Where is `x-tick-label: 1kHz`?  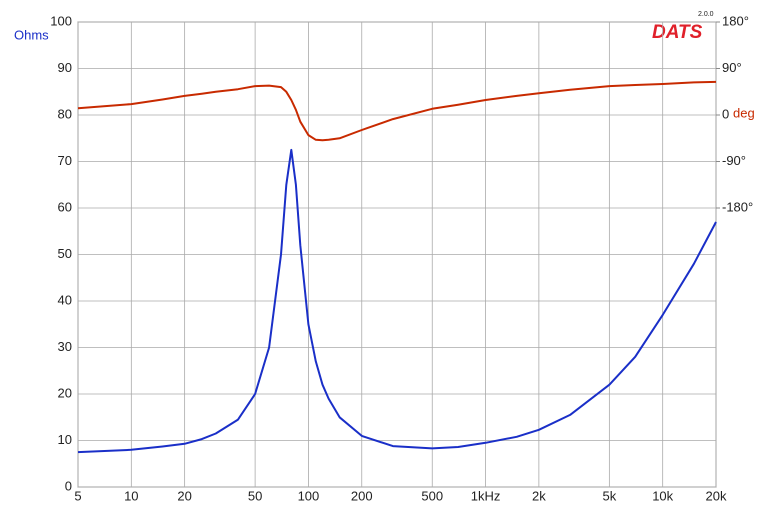 x-tick-label: 1kHz is located at coordinates (486, 495).